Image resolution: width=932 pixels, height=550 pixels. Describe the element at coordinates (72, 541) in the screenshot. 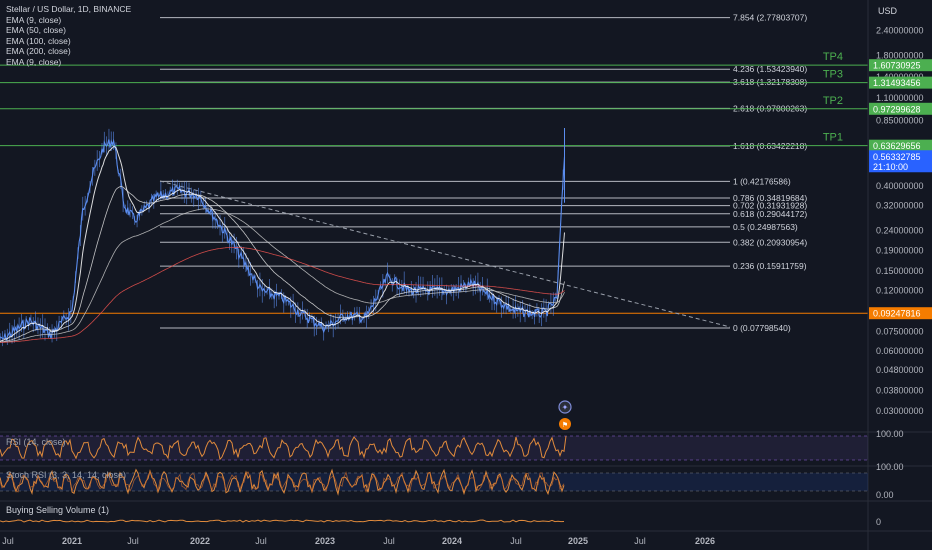

I see `time-label: 2021` at that location.